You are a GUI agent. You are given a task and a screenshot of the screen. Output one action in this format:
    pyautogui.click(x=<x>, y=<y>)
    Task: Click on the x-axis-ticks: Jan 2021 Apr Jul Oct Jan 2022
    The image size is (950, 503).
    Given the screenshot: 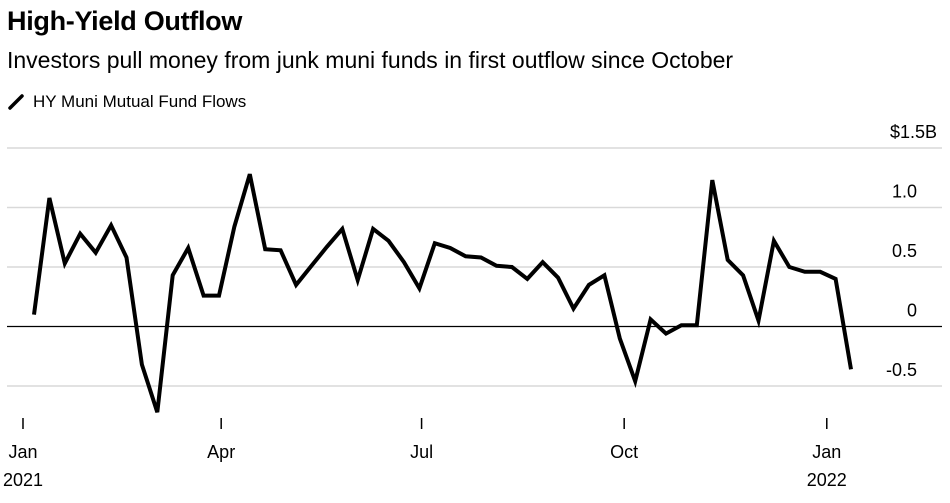 What is the action you would take?
    pyautogui.click(x=425, y=454)
    